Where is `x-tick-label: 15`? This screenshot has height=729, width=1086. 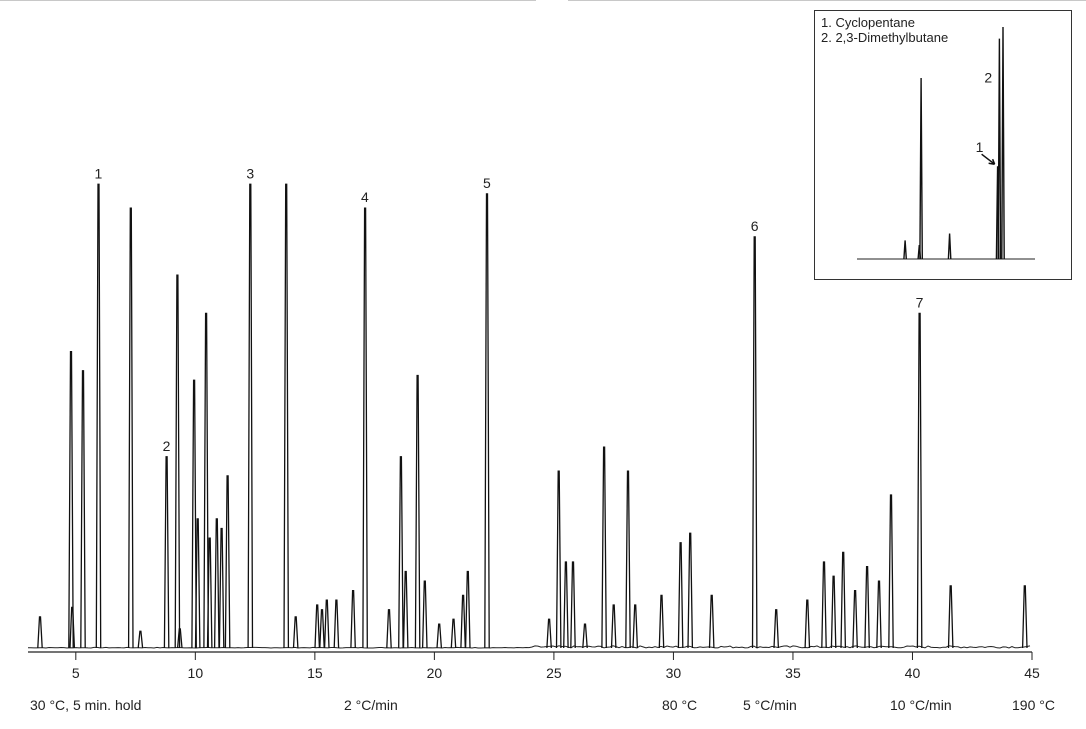
x-tick-label: 15 is located at coordinates (315, 673).